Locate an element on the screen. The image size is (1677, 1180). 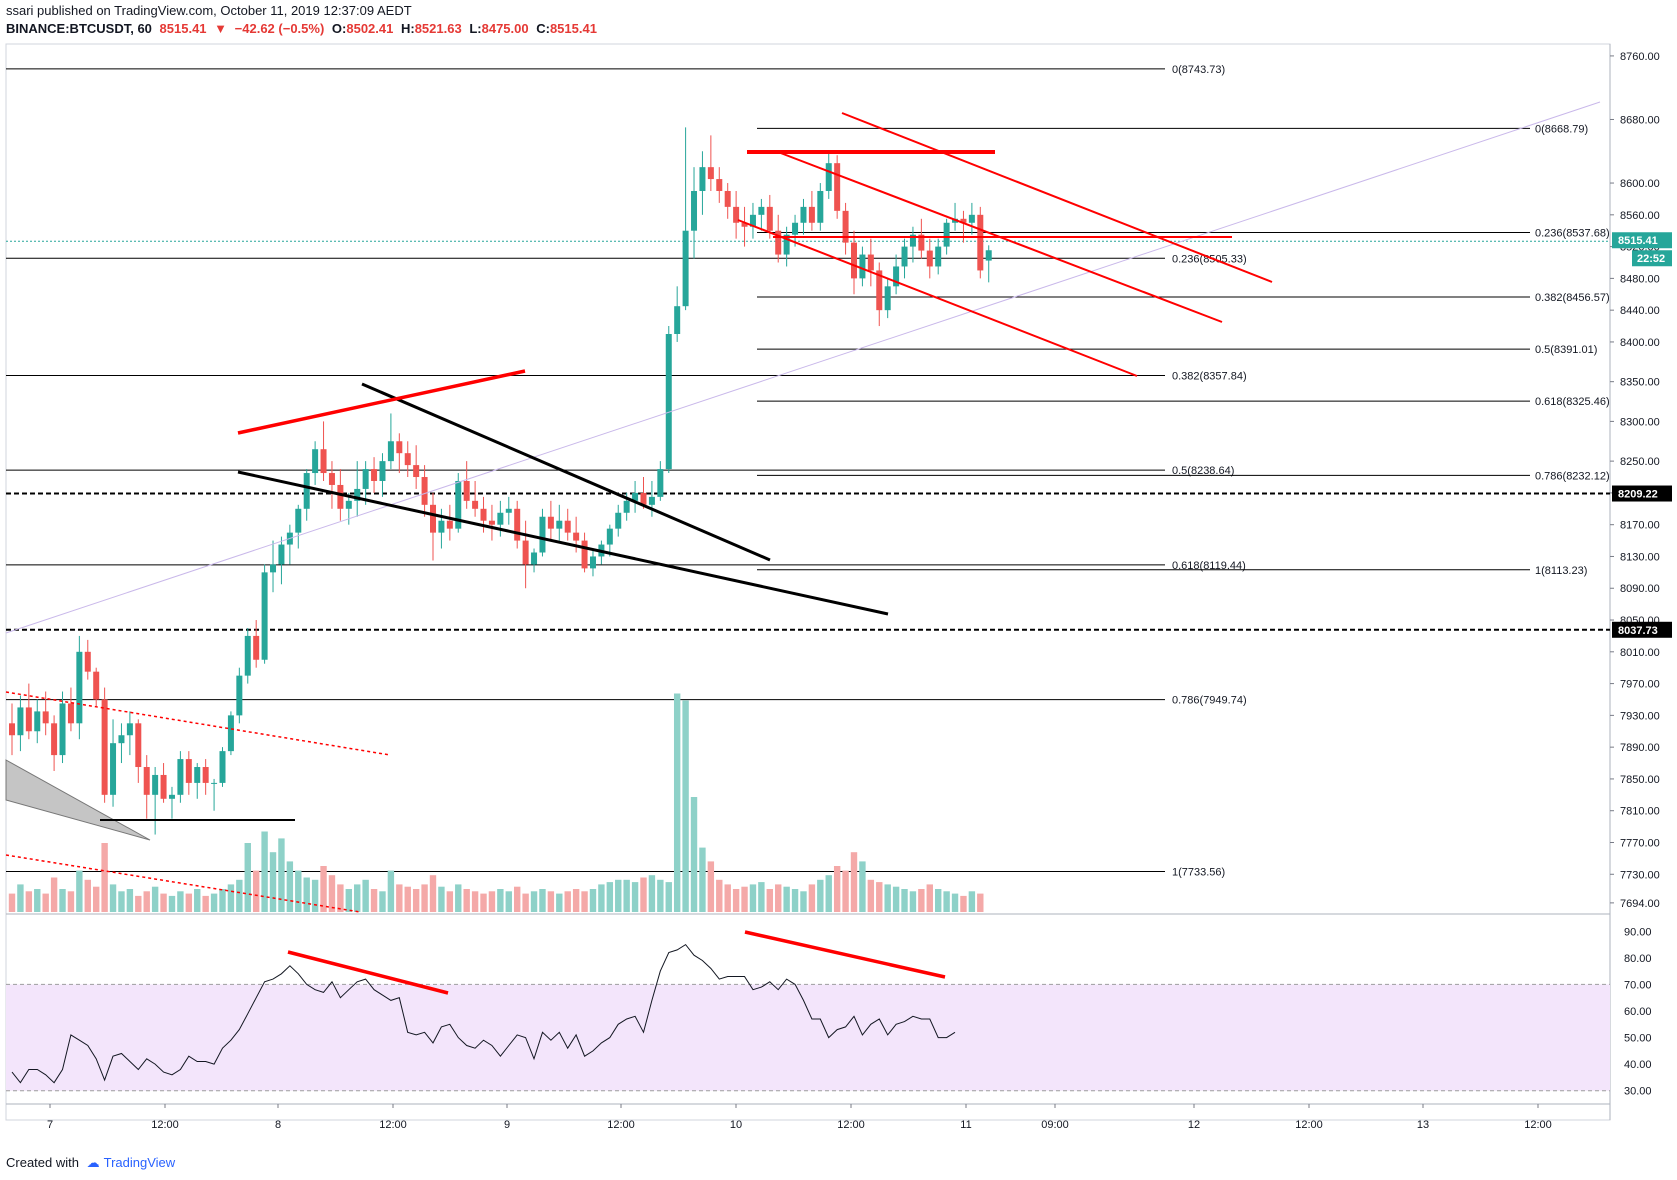
ohlc-open-value: 8502.41 is located at coordinates (370, 28).